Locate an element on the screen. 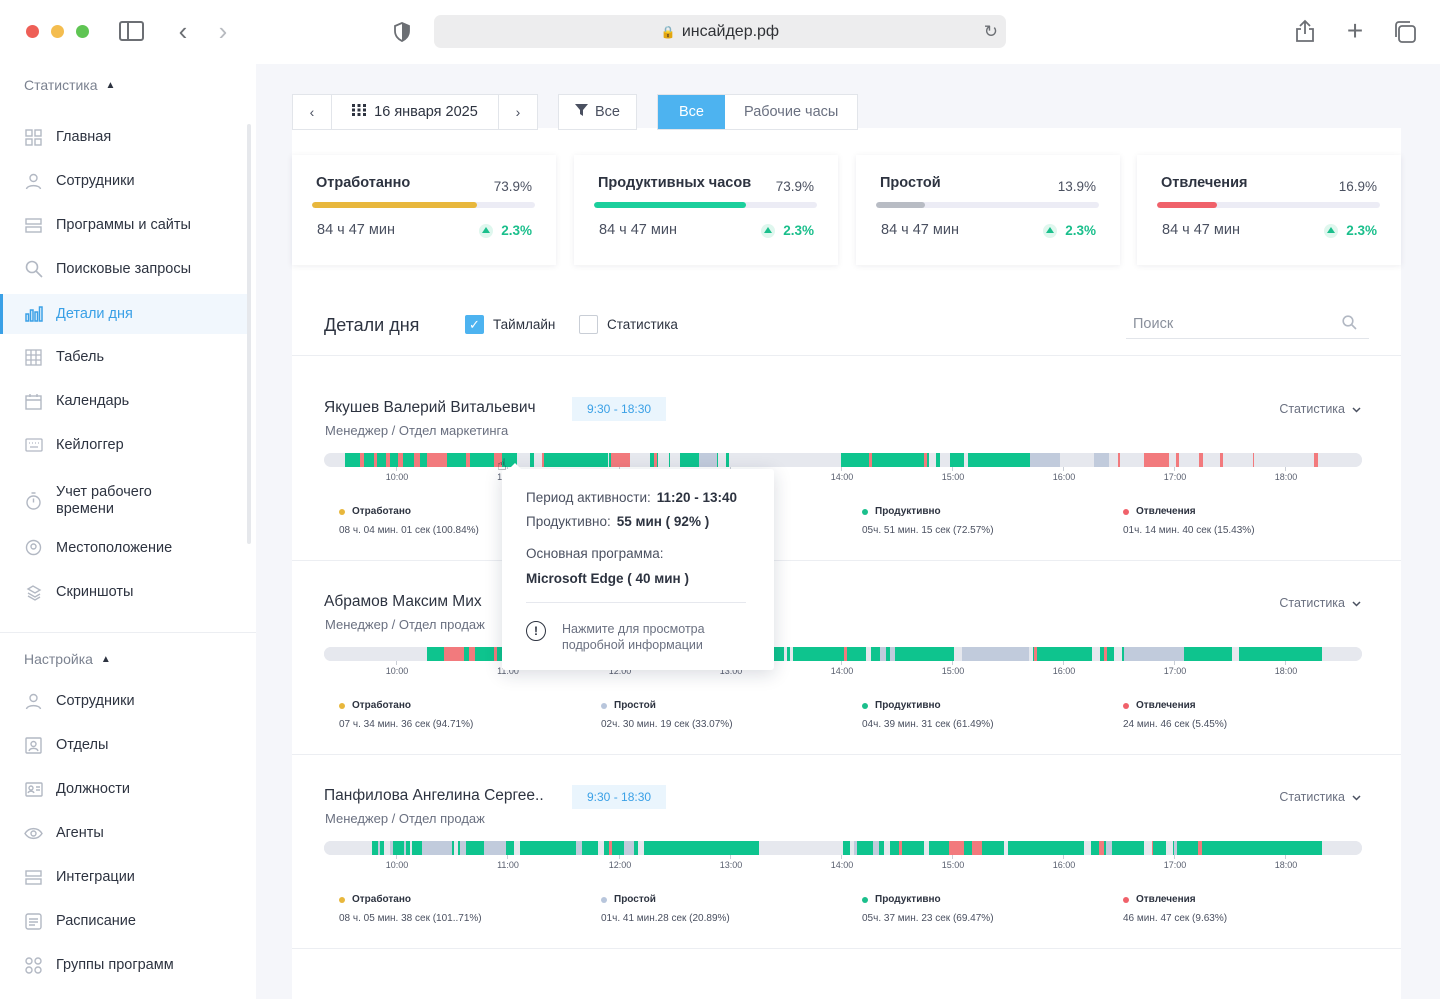  employee-name: Абрамов Максим Мих is located at coordinates (403, 601).